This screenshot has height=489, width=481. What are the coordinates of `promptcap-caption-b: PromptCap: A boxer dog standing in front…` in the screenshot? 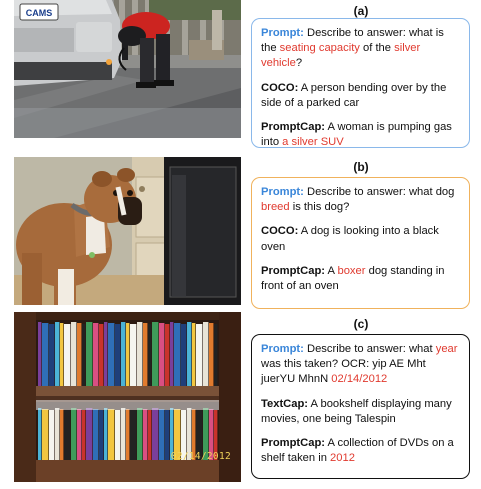 It's located at (353, 278).